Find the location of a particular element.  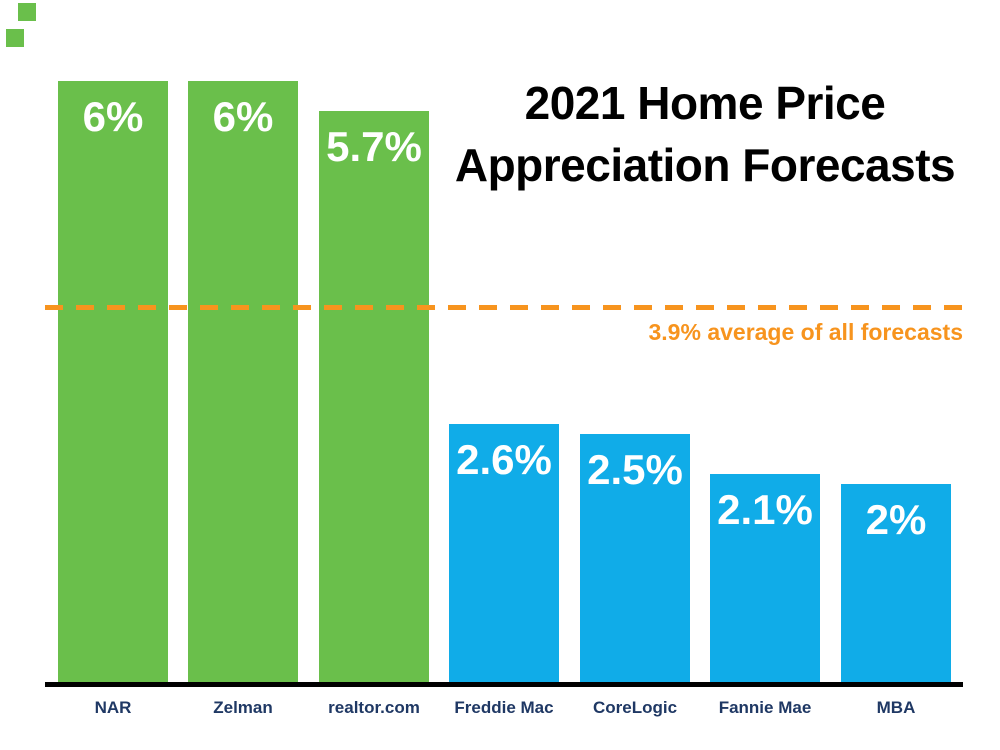

average-line-label: 3.9% average of all forecasts is located at coordinates (806, 332).